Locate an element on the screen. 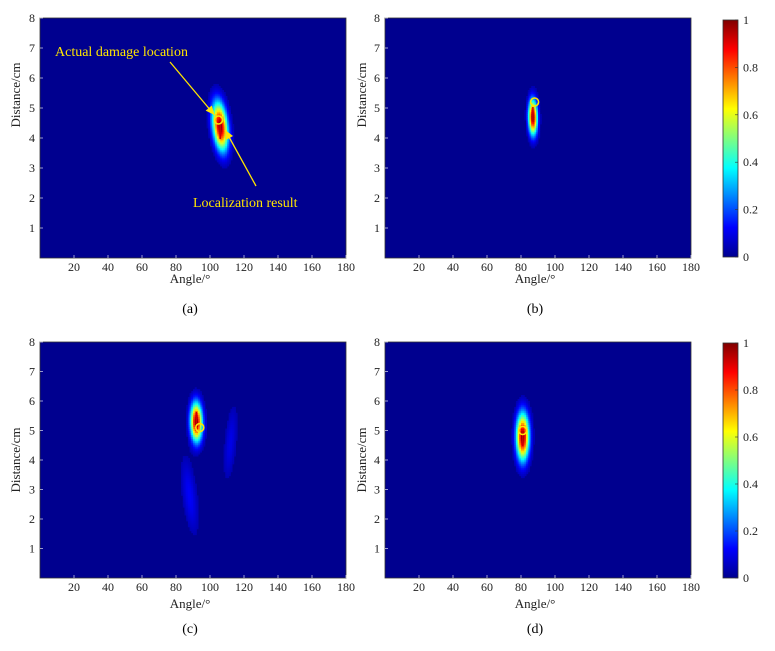 The image size is (775, 651). x-axis-label: Angle/° is located at coordinates (535, 278).